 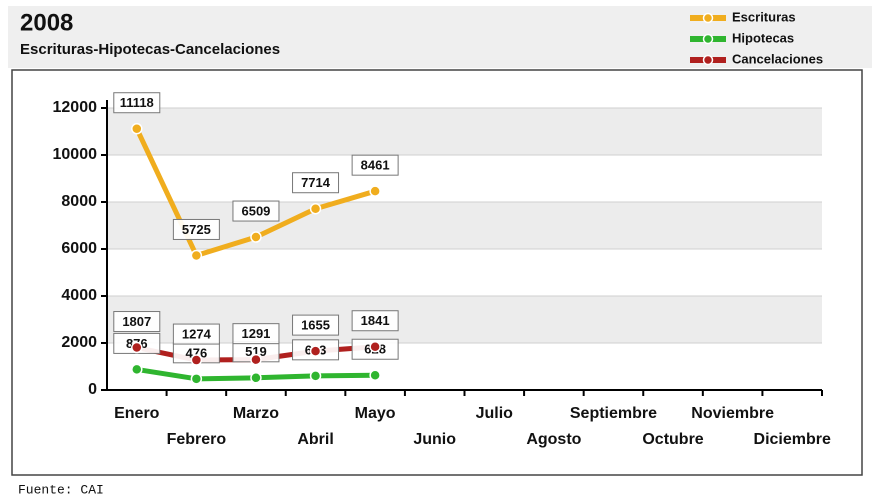 What do you see at coordinates (75, 154) in the screenshot?
I see `y-tick-label: 10000` at bounding box center [75, 154].